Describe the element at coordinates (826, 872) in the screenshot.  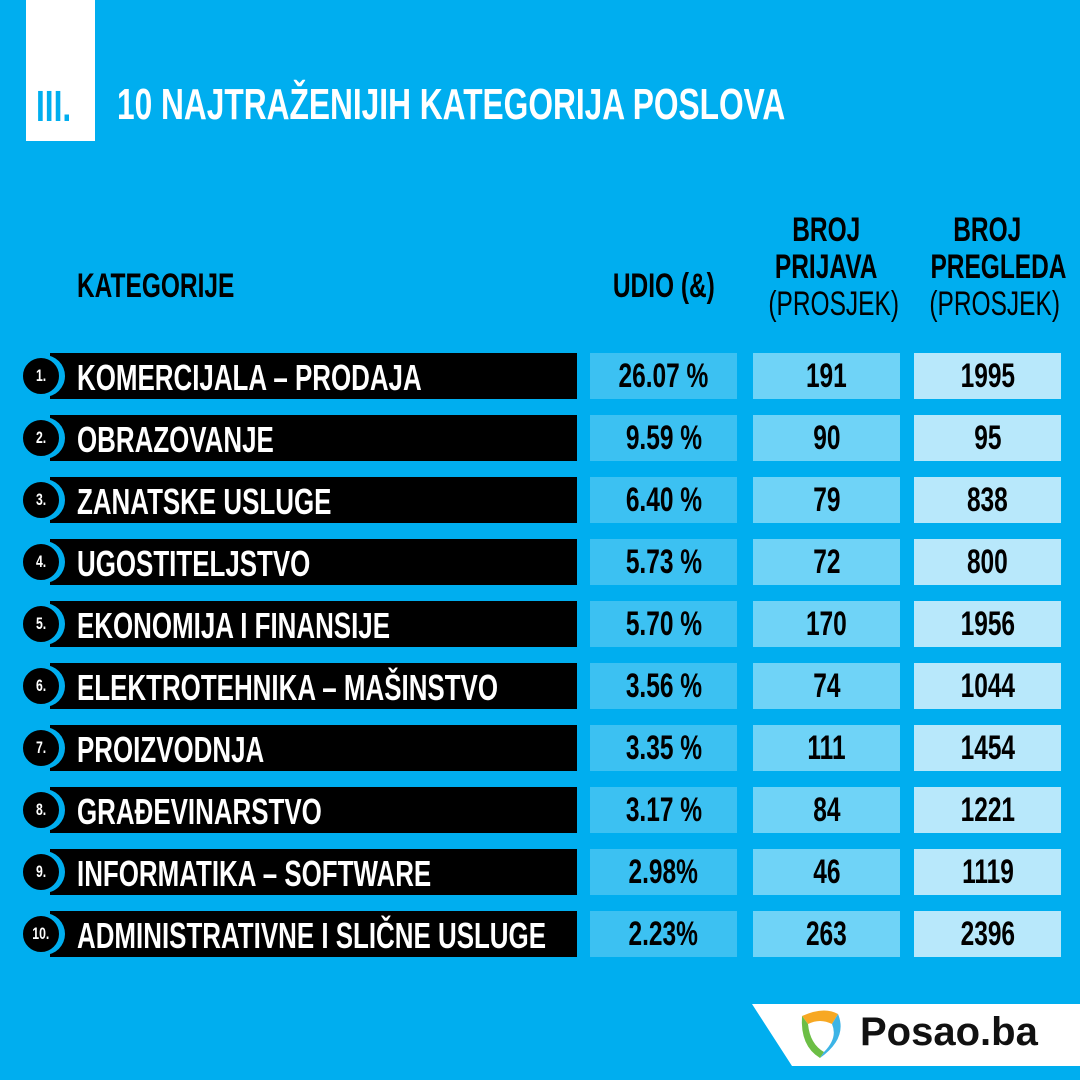
I see `applications-cell: 46` at that location.